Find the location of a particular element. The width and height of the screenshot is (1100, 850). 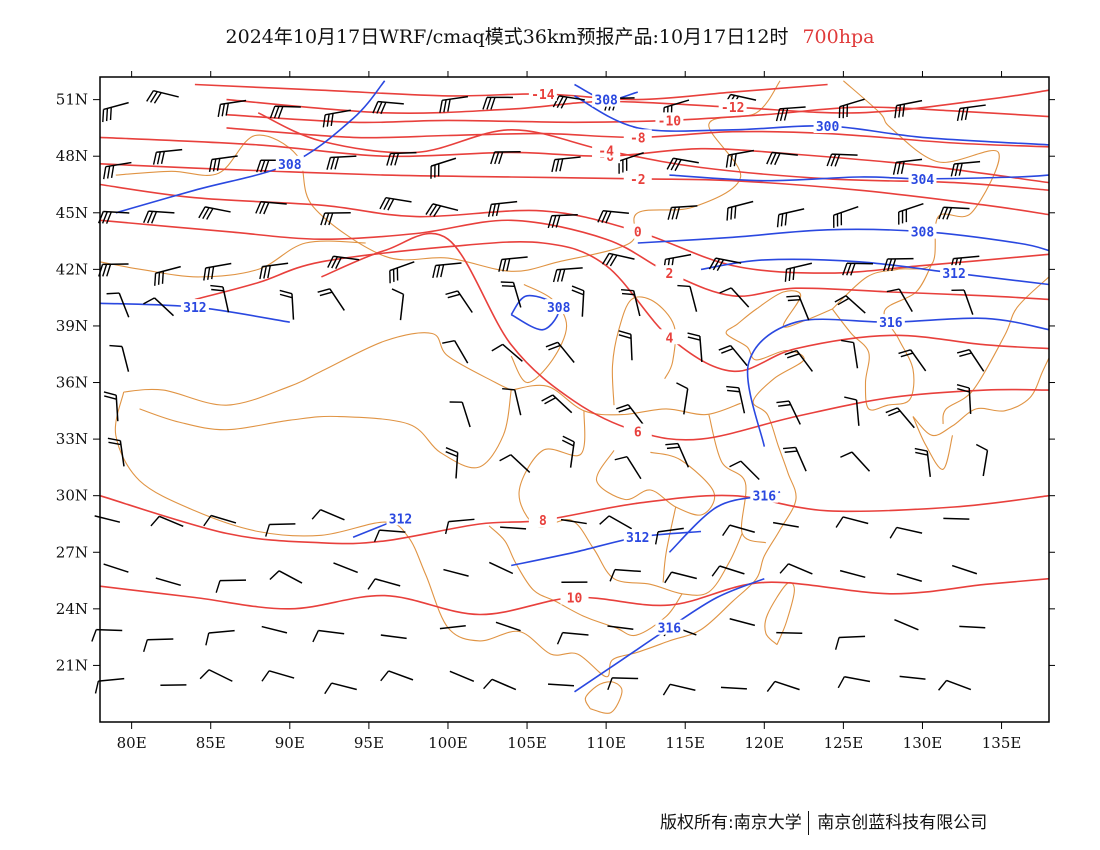

x-tick-label: 130E is located at coordinates (923, 743).